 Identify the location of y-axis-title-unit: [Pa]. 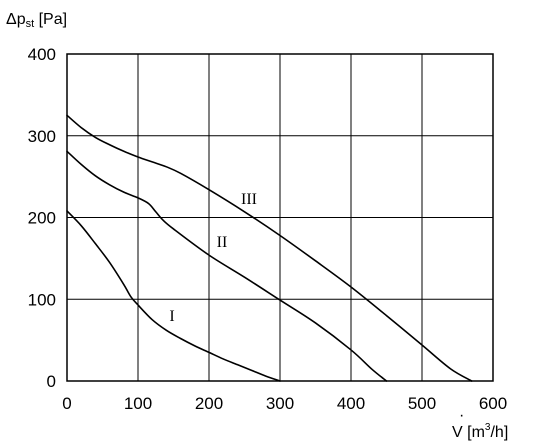
(53, 19).